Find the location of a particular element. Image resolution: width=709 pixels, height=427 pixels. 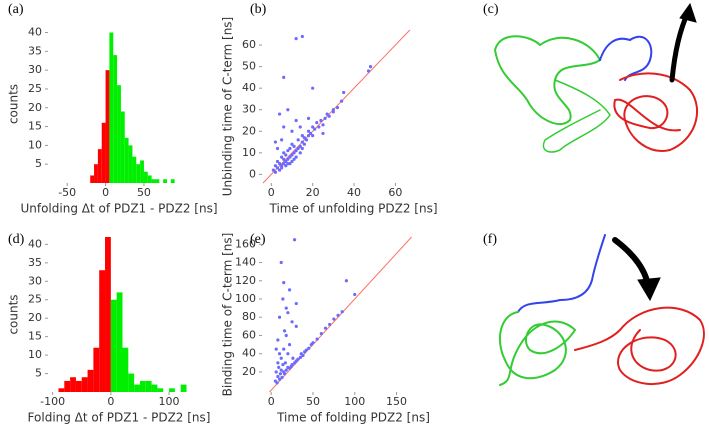

y-axis-label: counts is located at coordinates (14, 314).